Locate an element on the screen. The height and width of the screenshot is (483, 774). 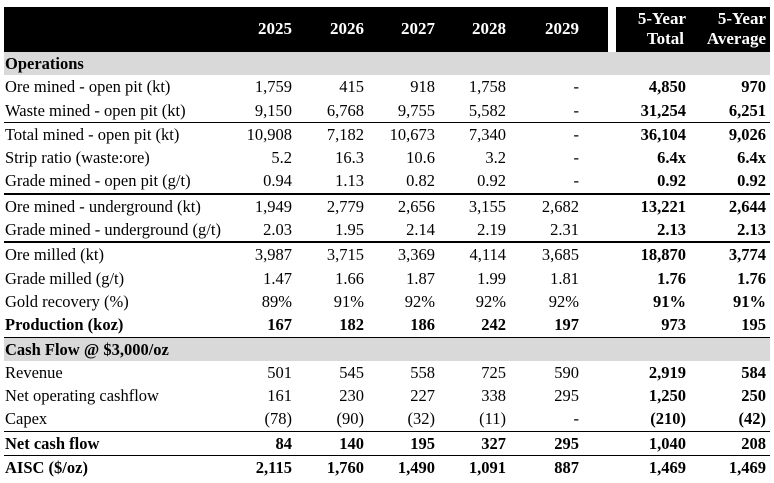
year-header-2027: 2027 is located at coordinates (418, 28).